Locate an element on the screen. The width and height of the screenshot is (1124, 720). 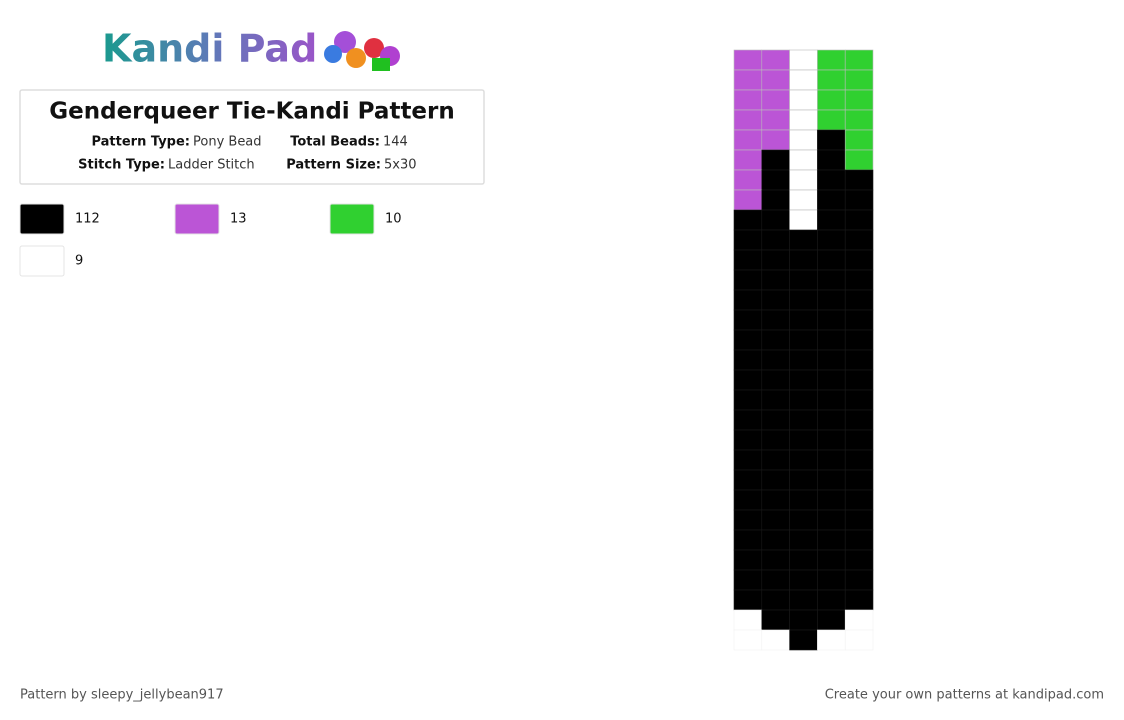
author: Pattern by sleepy_jellybean917 is located at coordinates (122, 695).